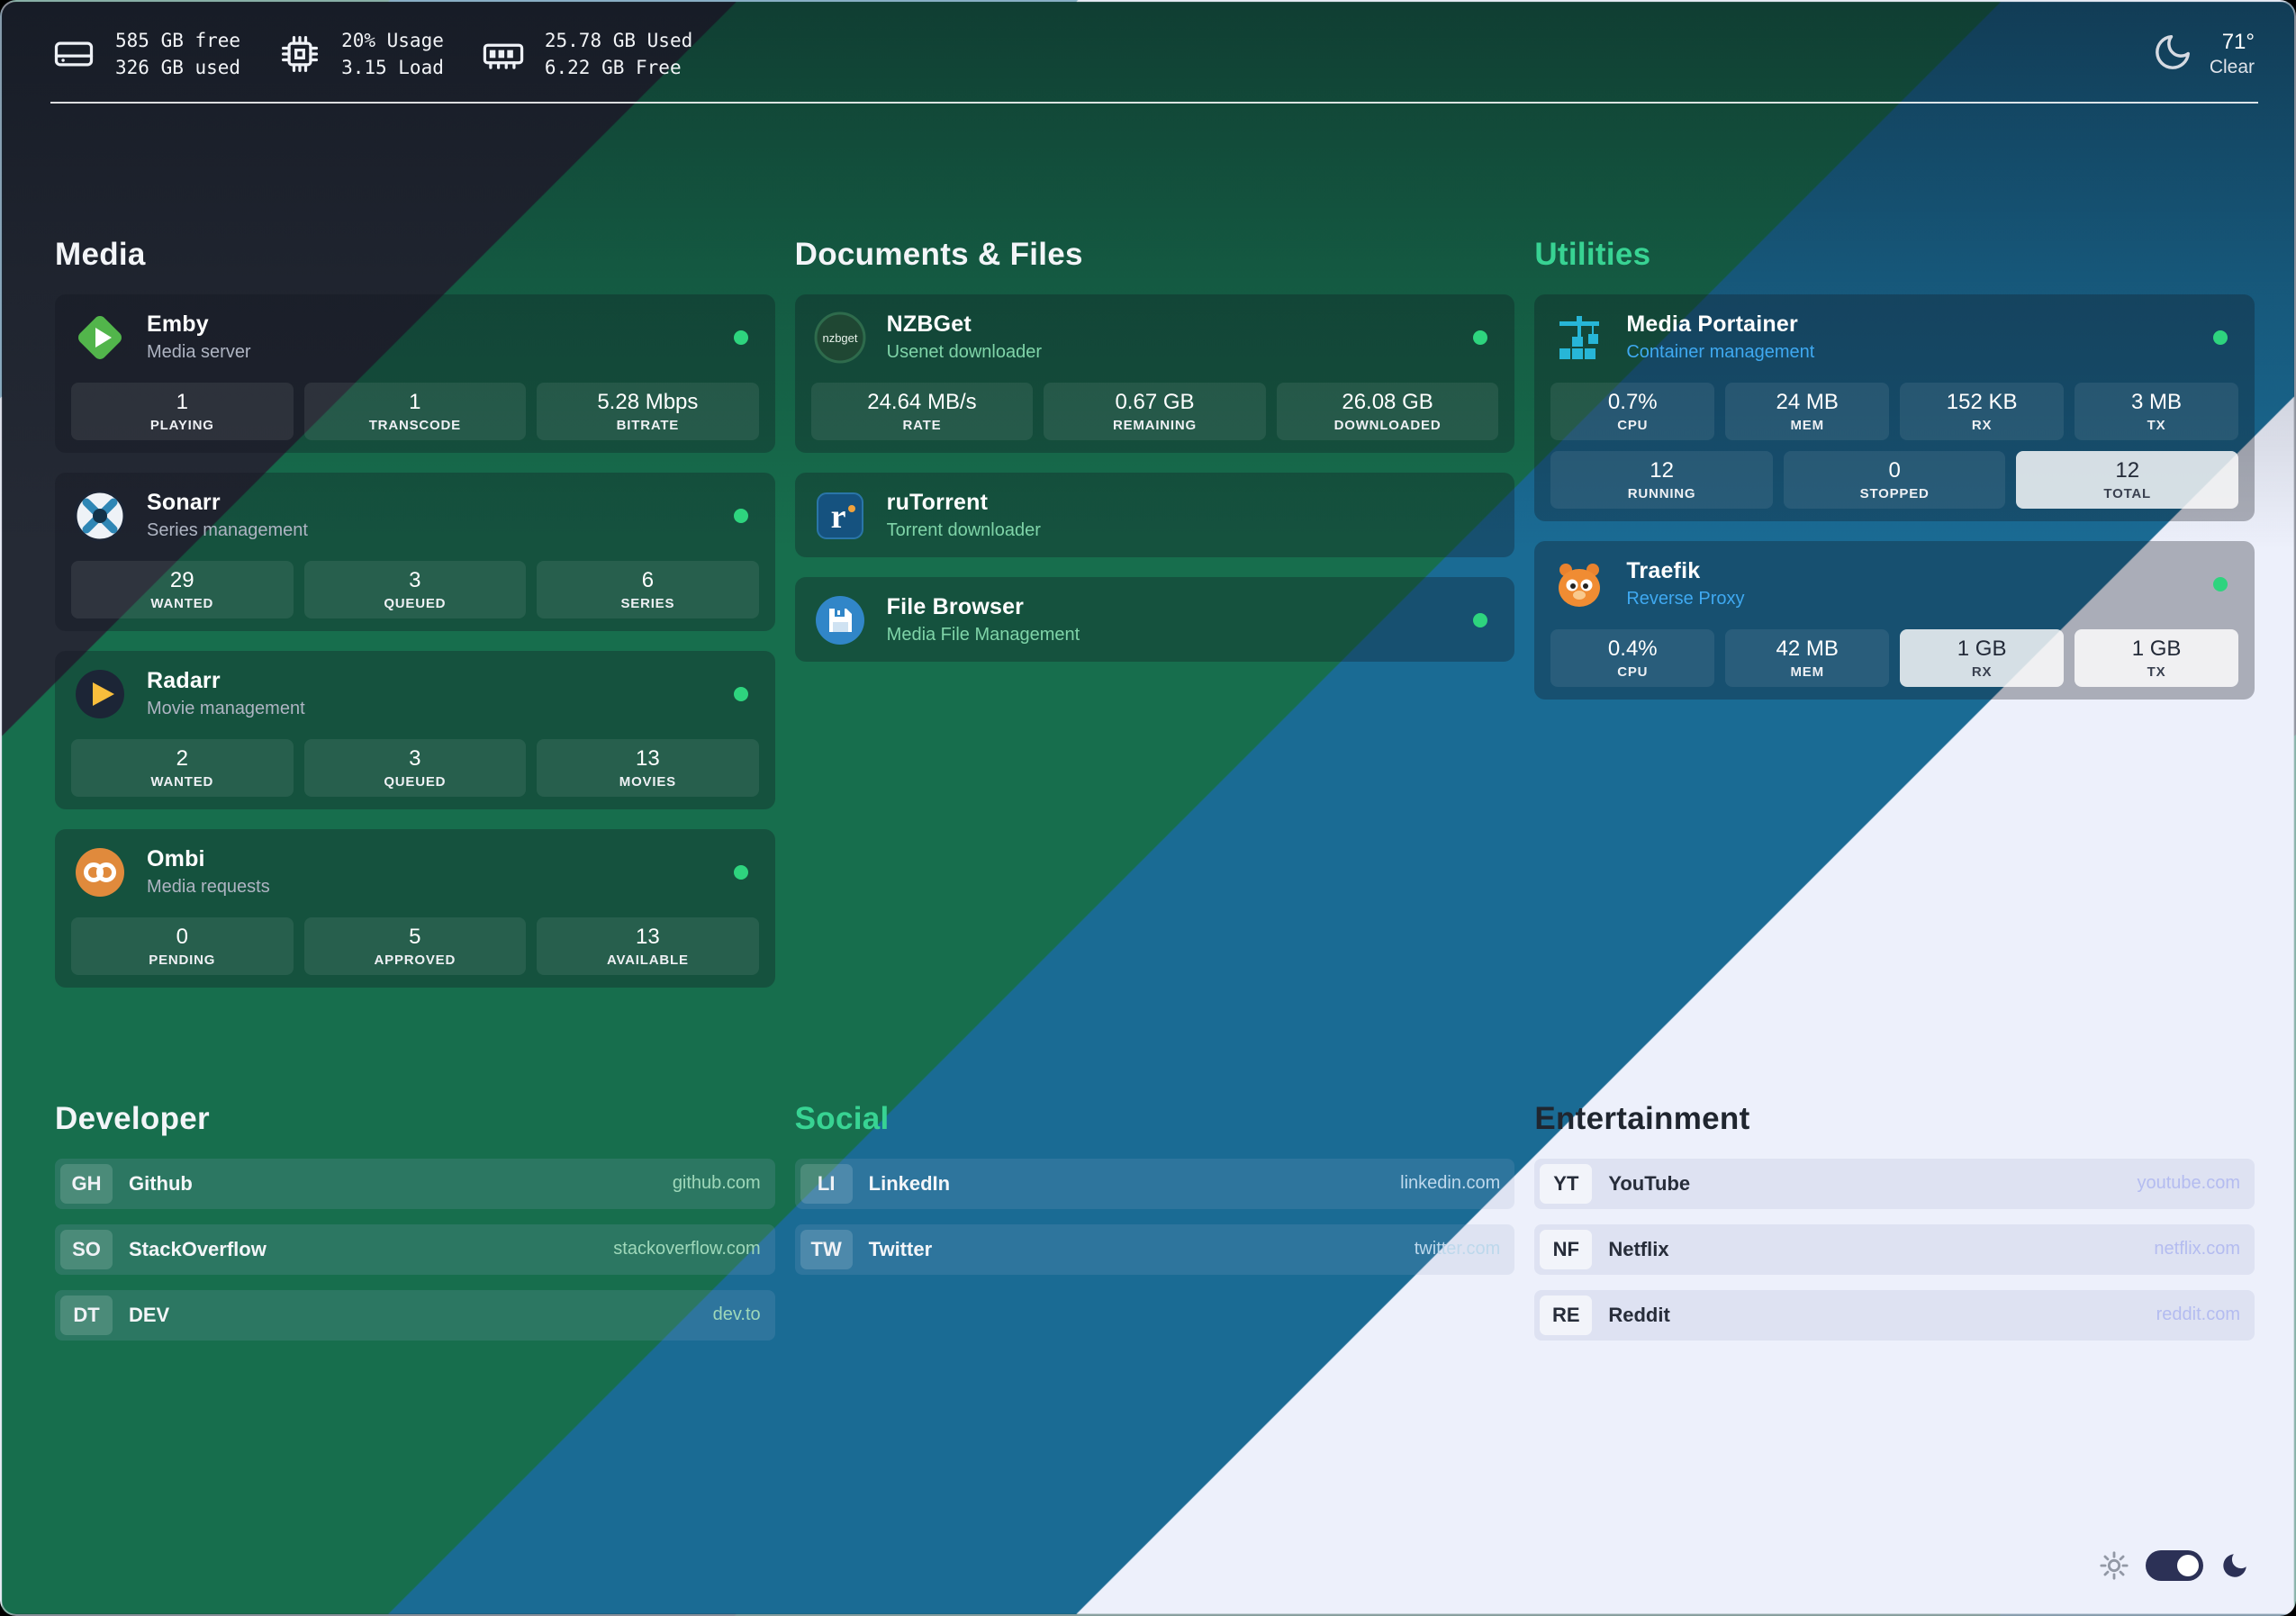 The width and height of the screenshot is (2296, 1616). What do you see at coordinates (1650, 1183) in the screenshot?
I see `link-name: YouTube` at bounding box center [1650, 1183].